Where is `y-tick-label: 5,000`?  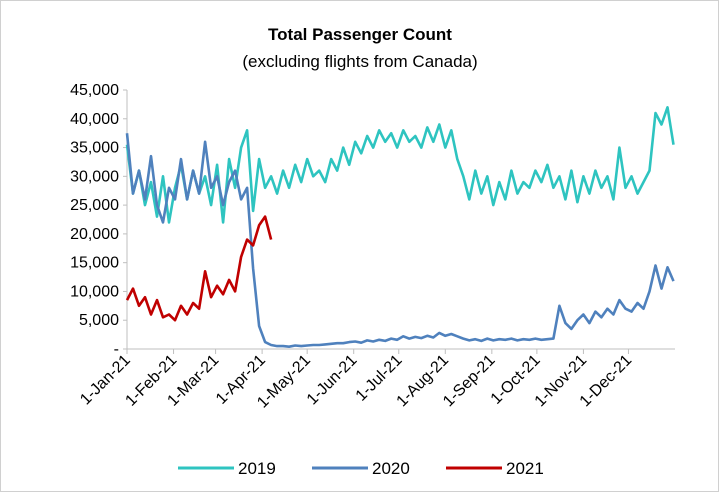 y-tick-label: 5,000 is located at coordinates (99, 320).